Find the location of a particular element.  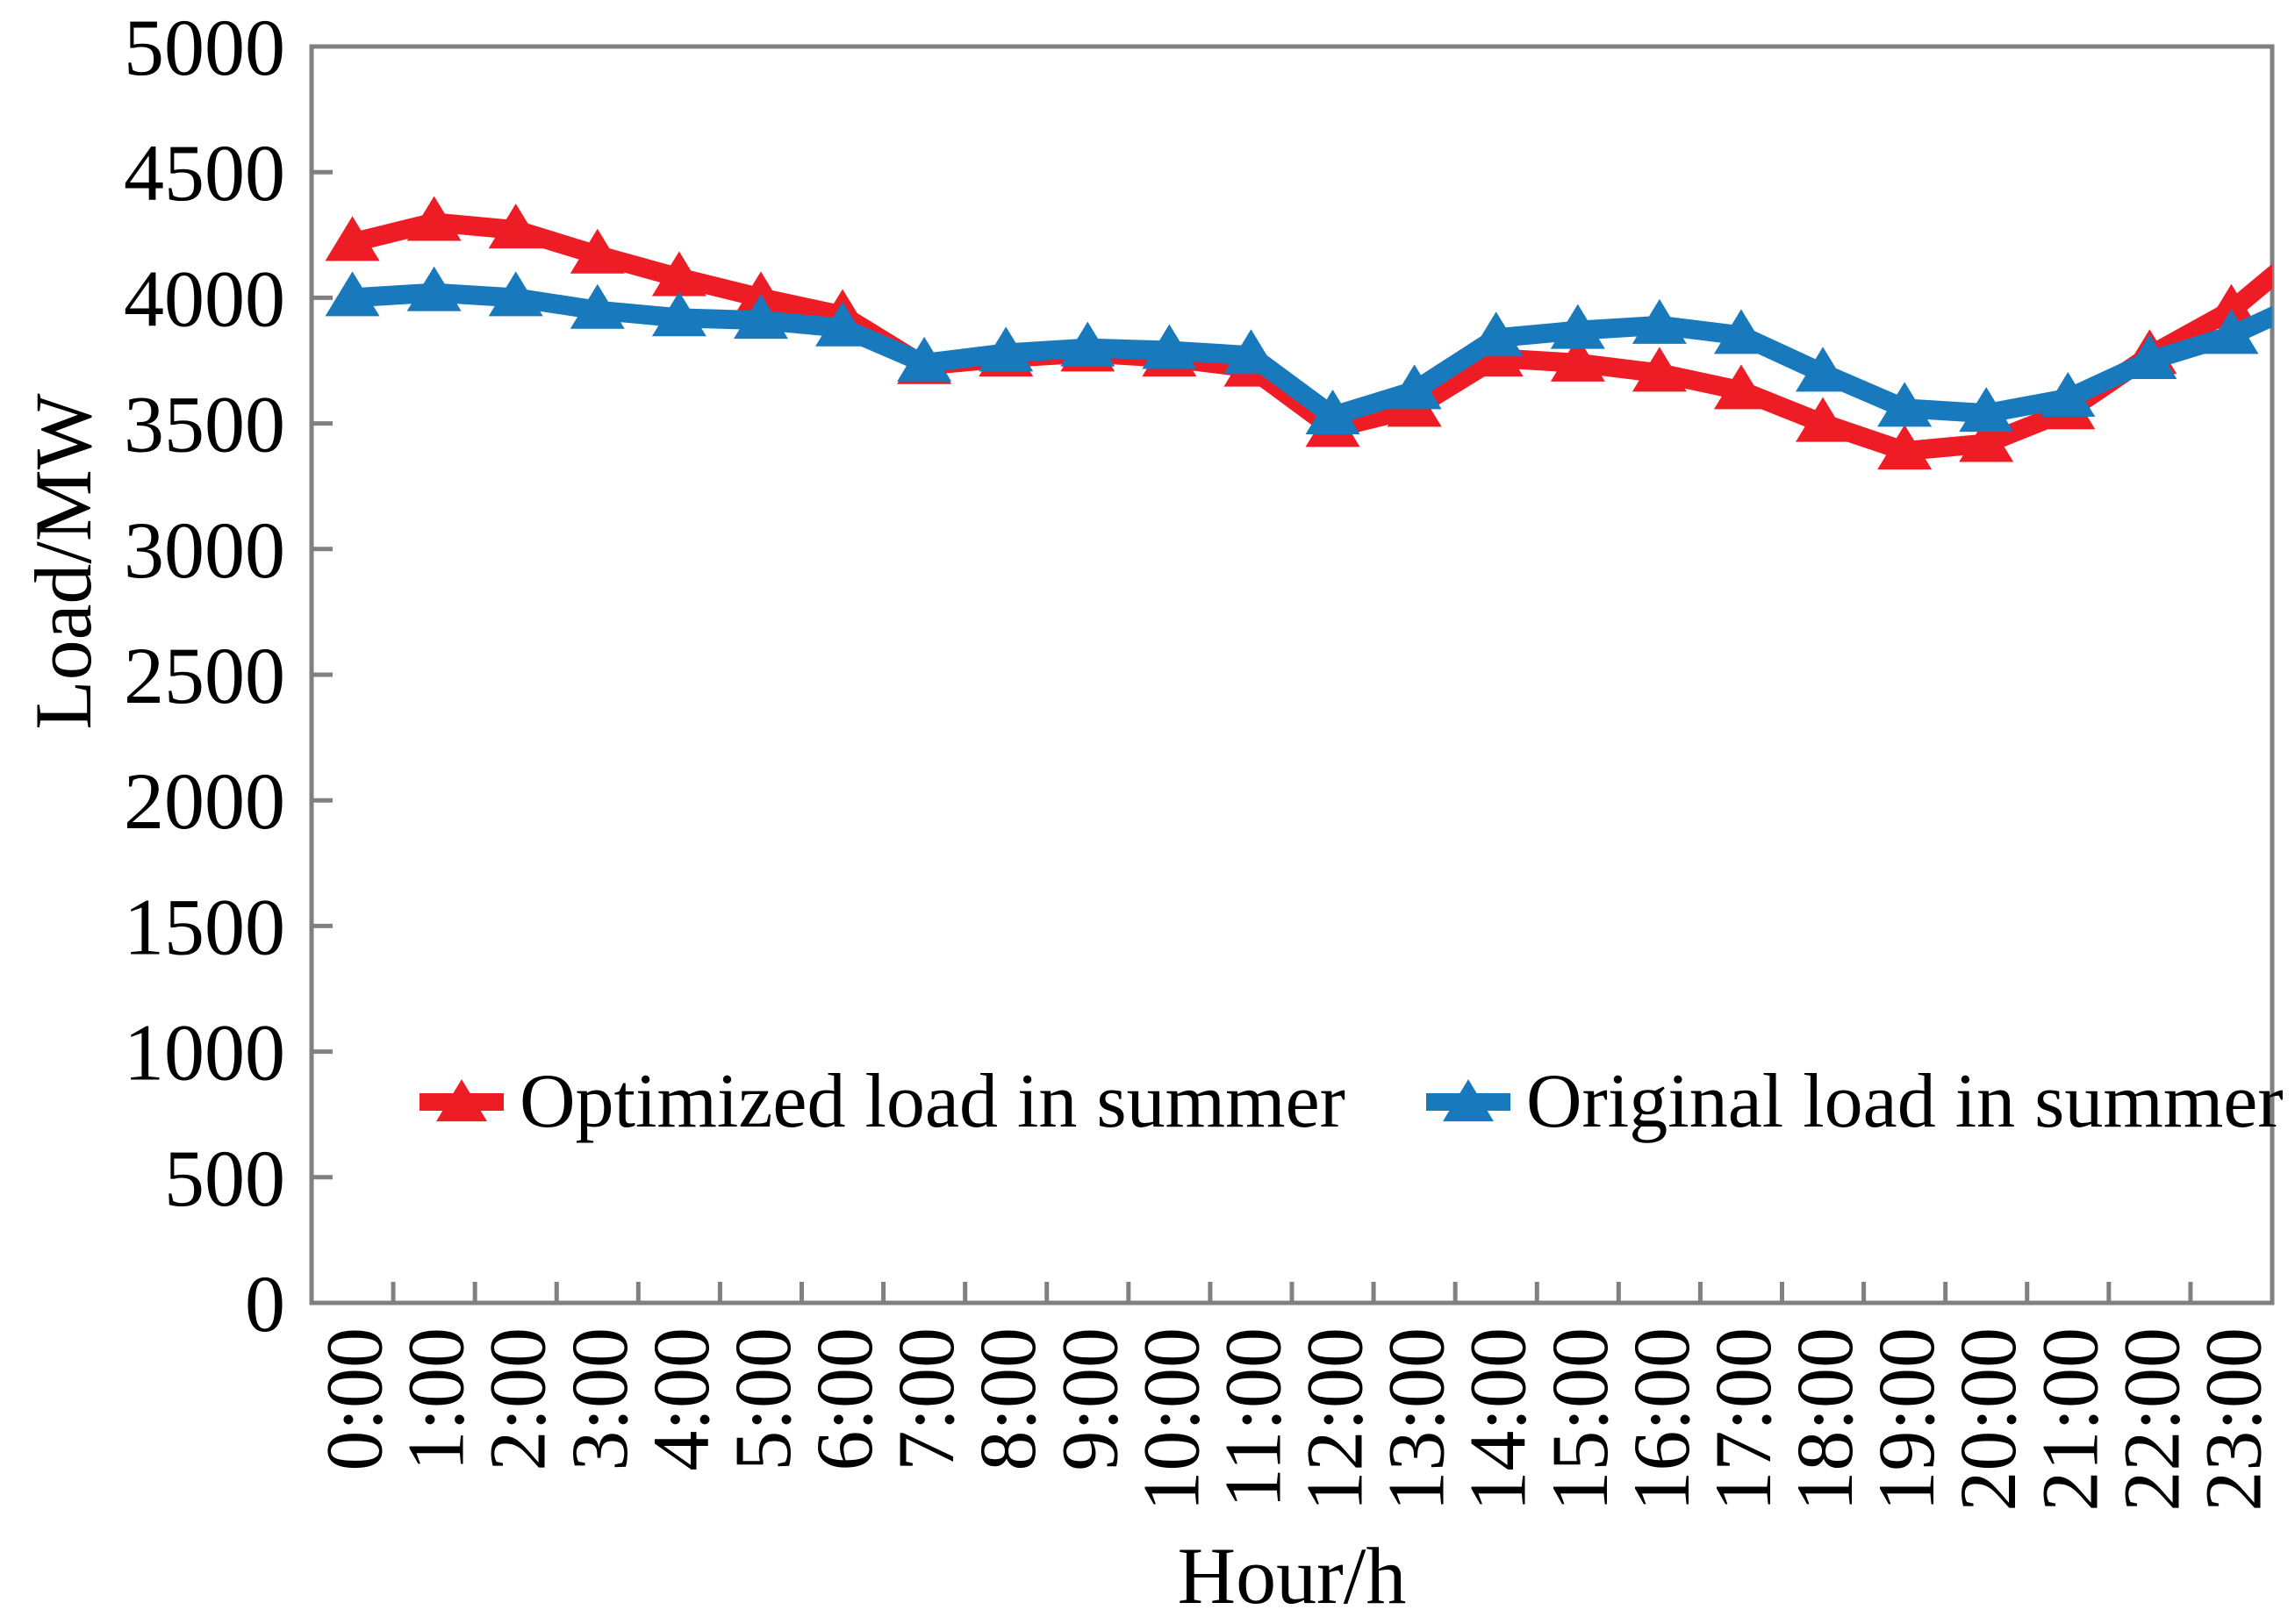

x-tick-label: 22:00 is located at coordinates (2151, 1420).